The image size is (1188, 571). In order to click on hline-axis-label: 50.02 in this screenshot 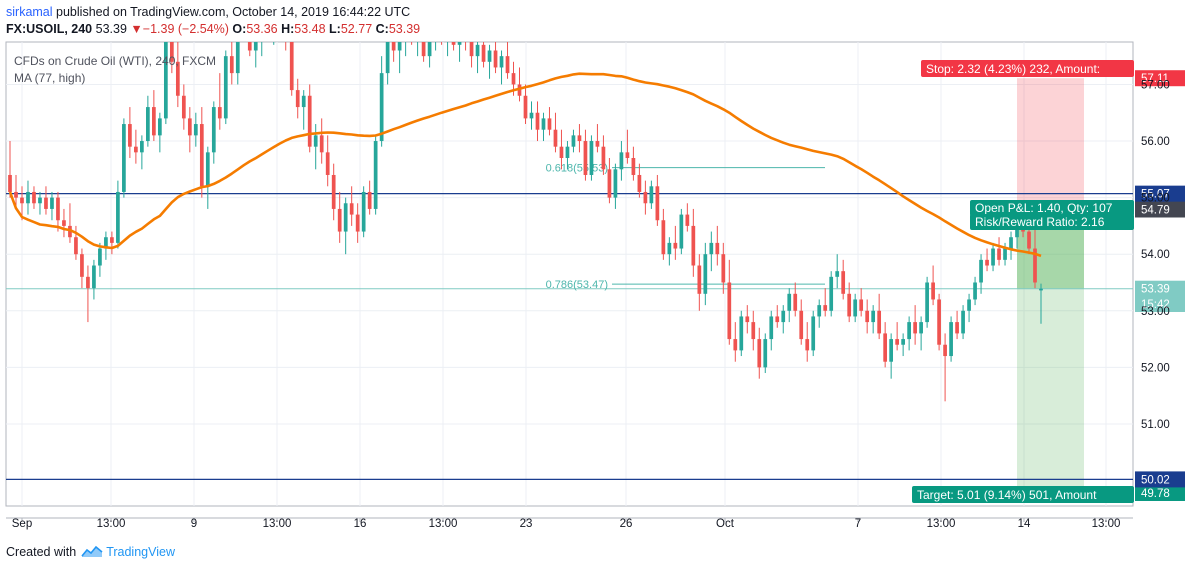, I will do `click(1160, 479)`.